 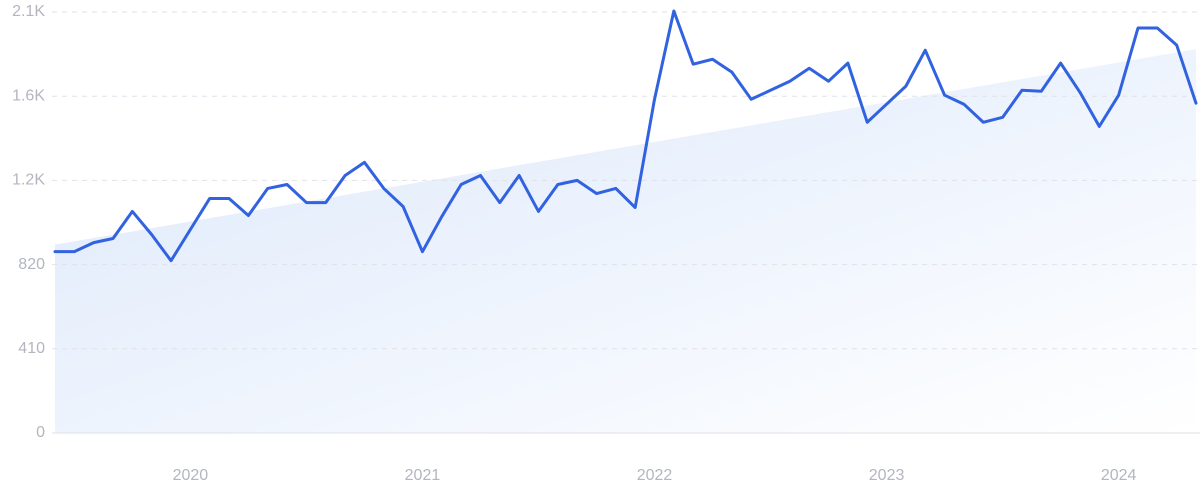 What do you see at coordinates (191, 475) in the screenshot?
I see `x-tick-label: 2020` at bounding box center [191, 475].